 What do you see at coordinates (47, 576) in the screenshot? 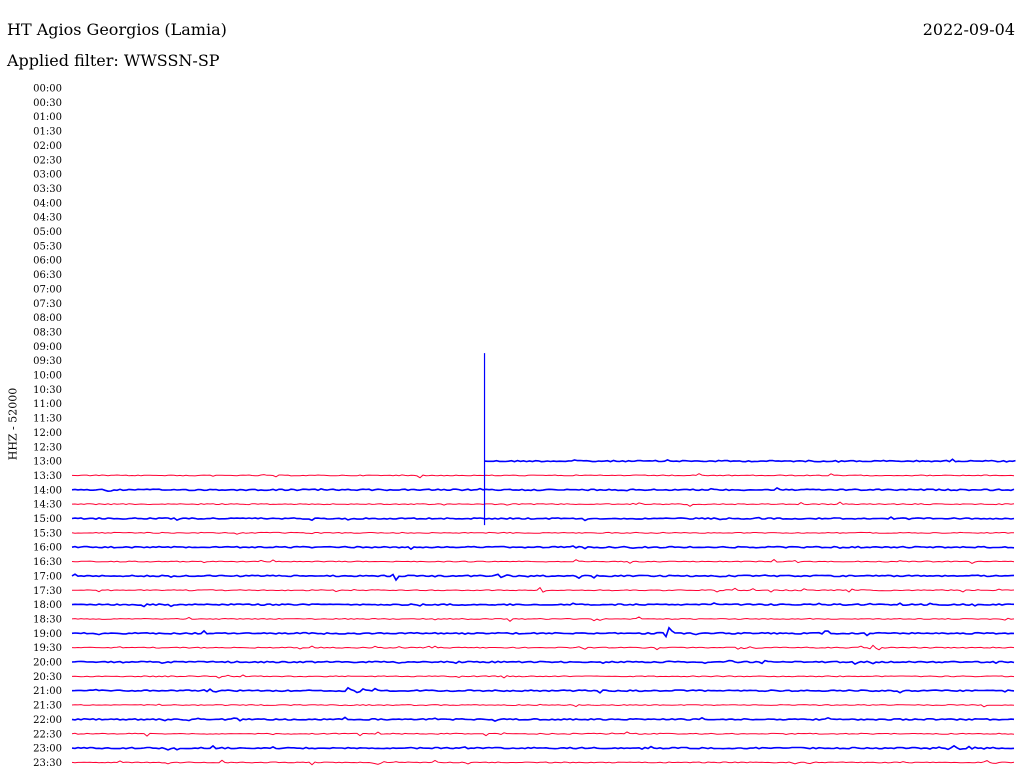
I see `row-time-label: 17:00` at bounding box center [47, 576].